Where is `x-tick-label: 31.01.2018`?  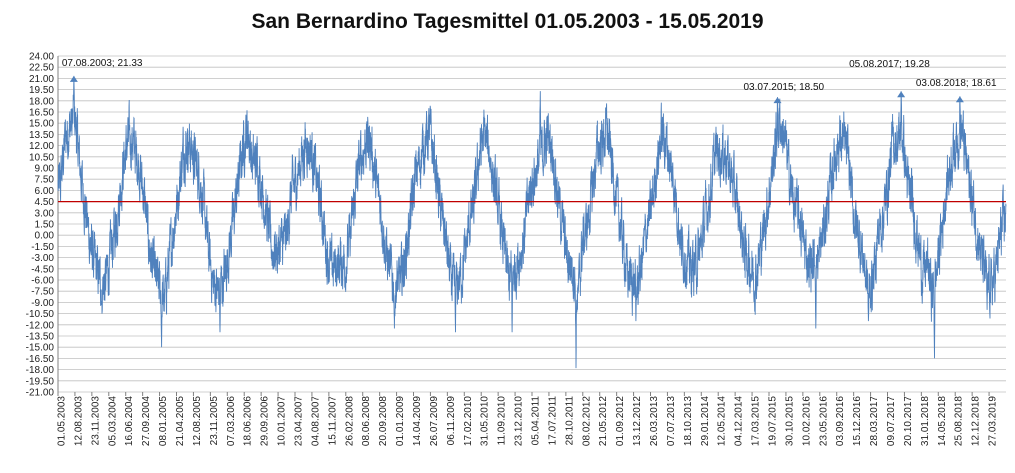
x-tick-label: 31.01.2018 is located at coordinates (925, 421).